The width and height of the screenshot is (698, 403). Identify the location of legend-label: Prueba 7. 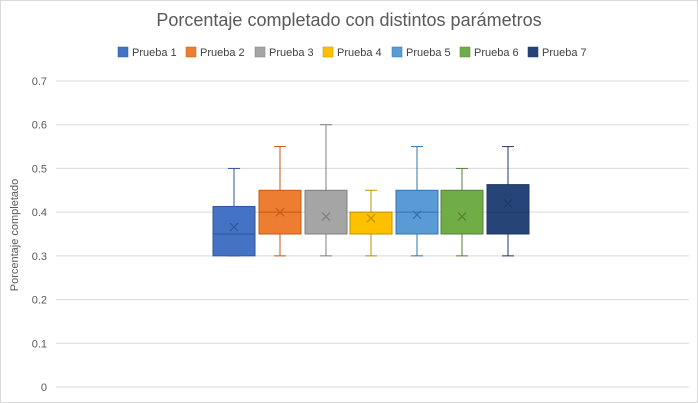
(564, 53).